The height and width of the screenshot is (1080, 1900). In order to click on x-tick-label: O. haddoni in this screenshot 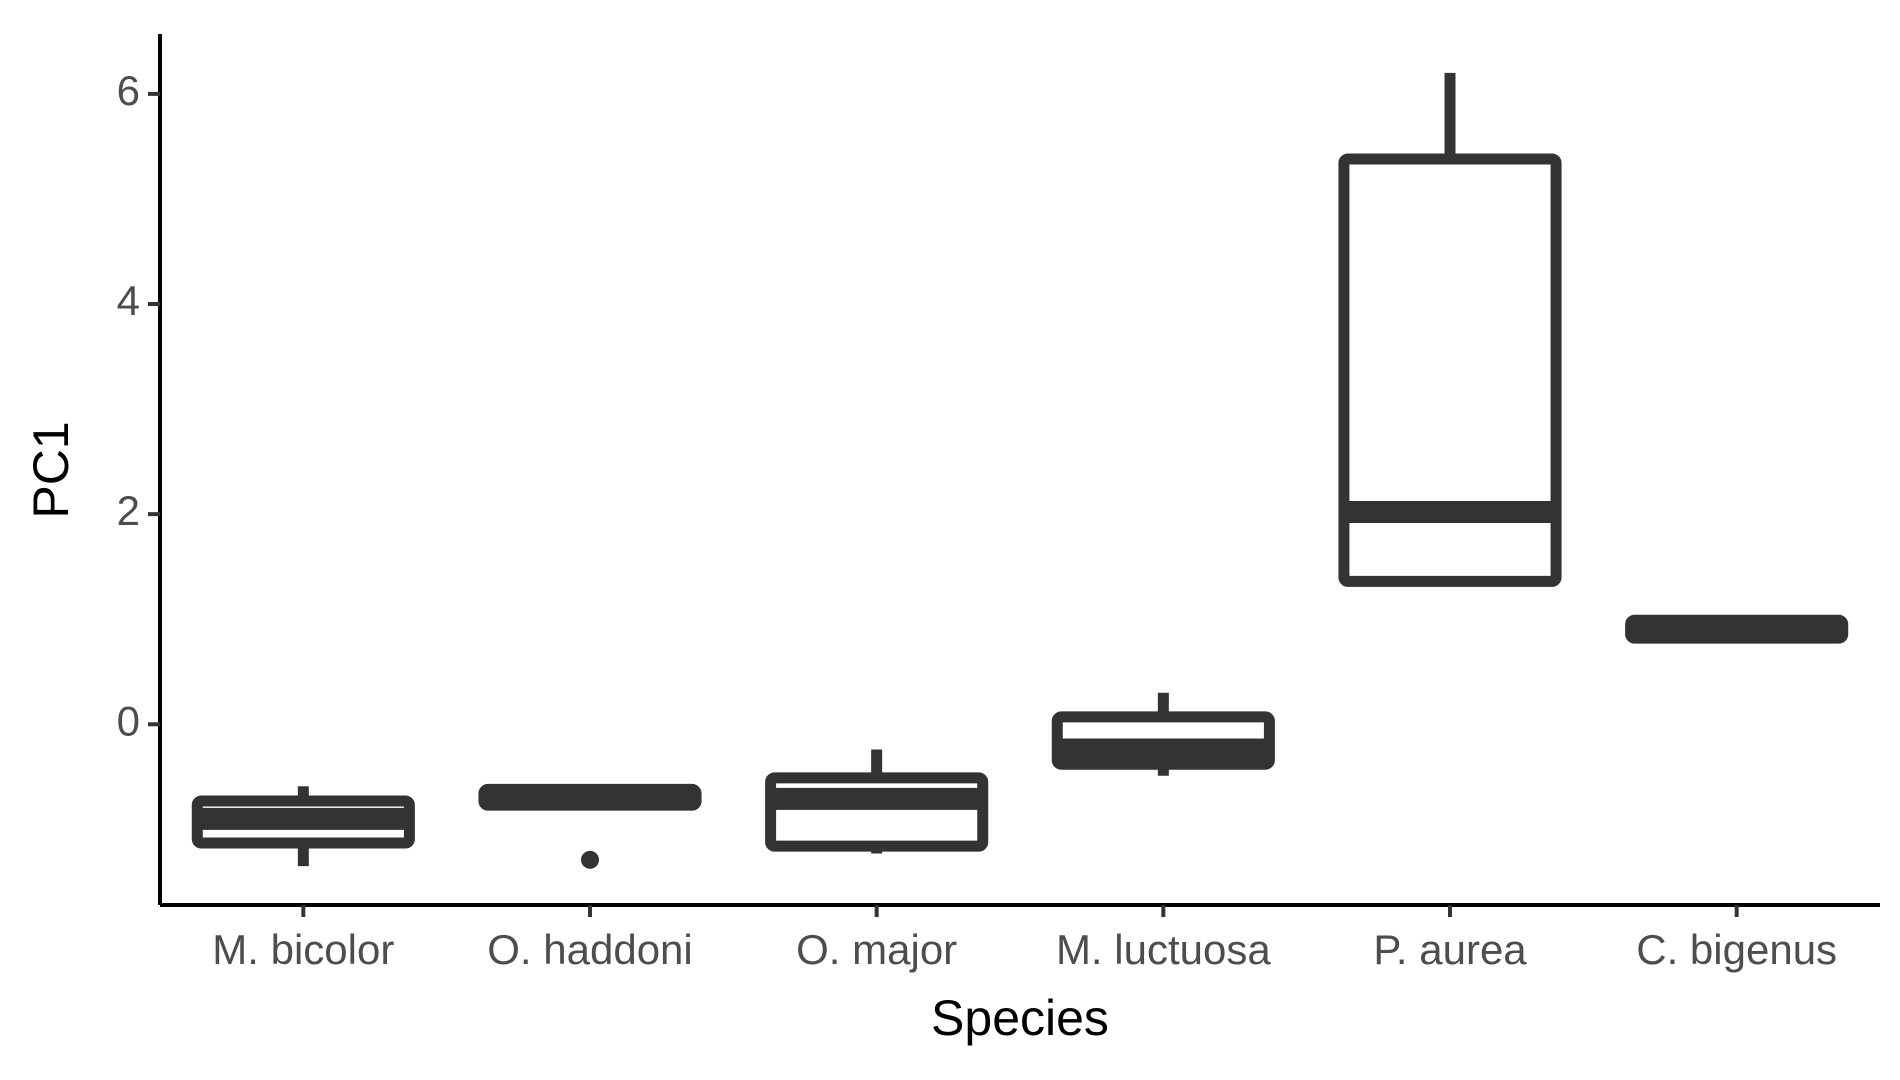, I will do `click(590, 949)`.